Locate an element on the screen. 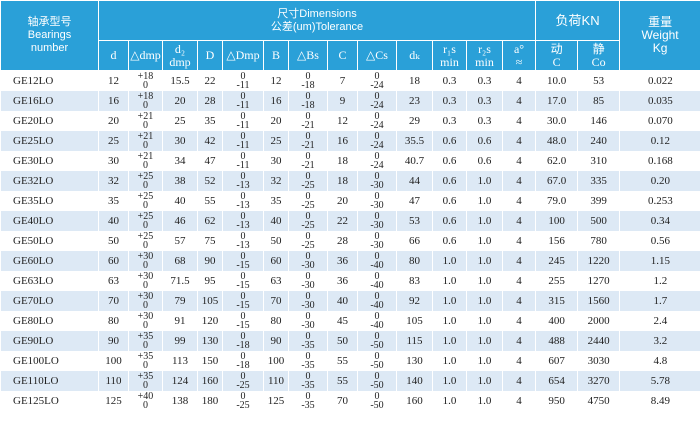  column-text: d is located at coordinates (113, 55).